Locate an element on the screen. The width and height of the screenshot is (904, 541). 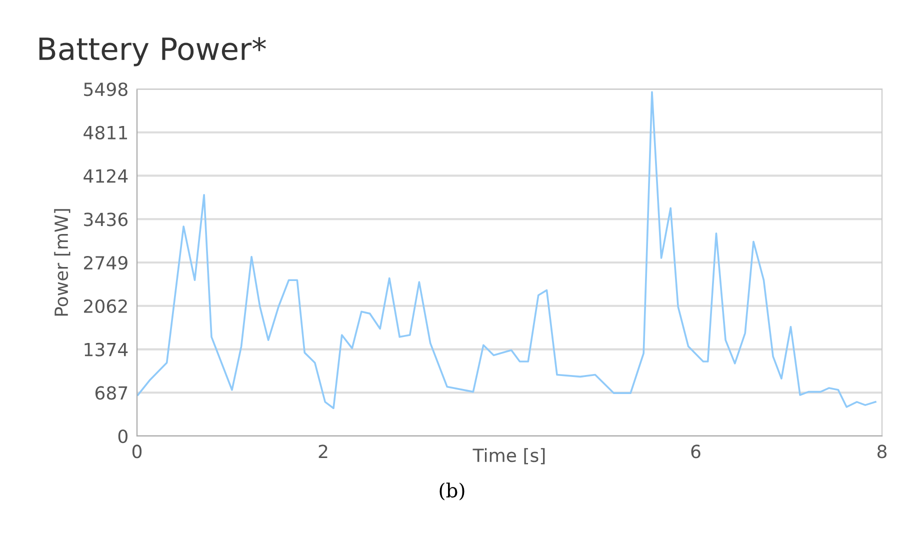
x-tick-label: 8 is located at coordinates (882, 451).